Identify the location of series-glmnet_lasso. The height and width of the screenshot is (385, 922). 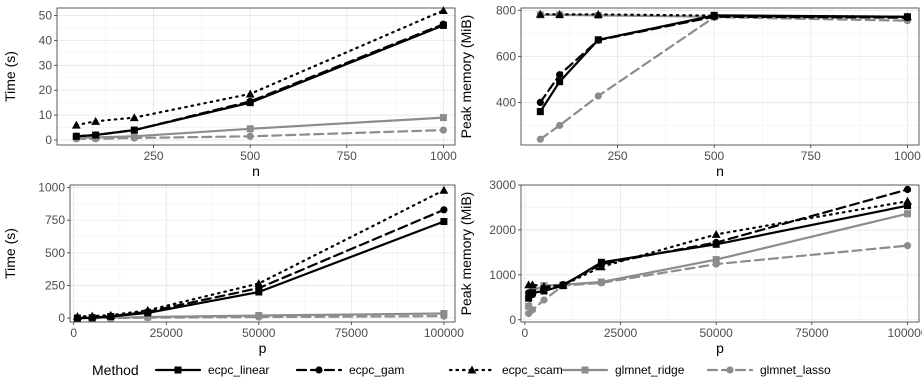
(718, 280).